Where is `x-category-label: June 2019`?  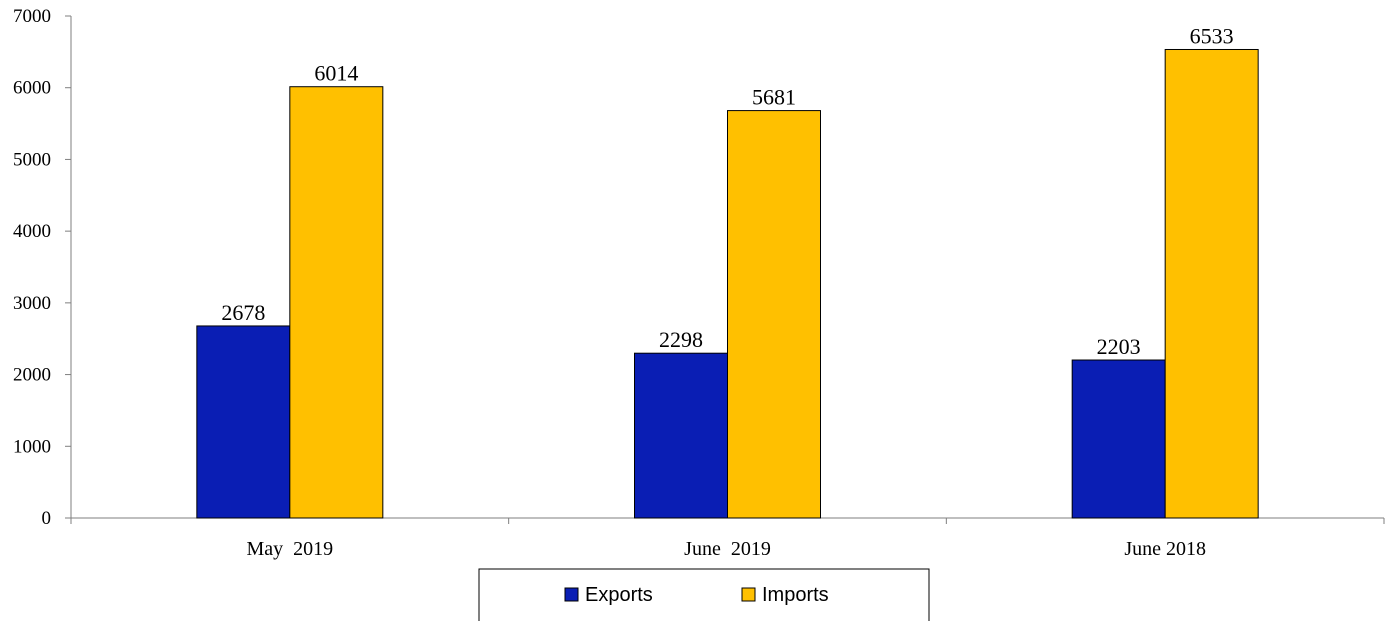 x-category-label: June 2019 is located at coordinates (727, 549).